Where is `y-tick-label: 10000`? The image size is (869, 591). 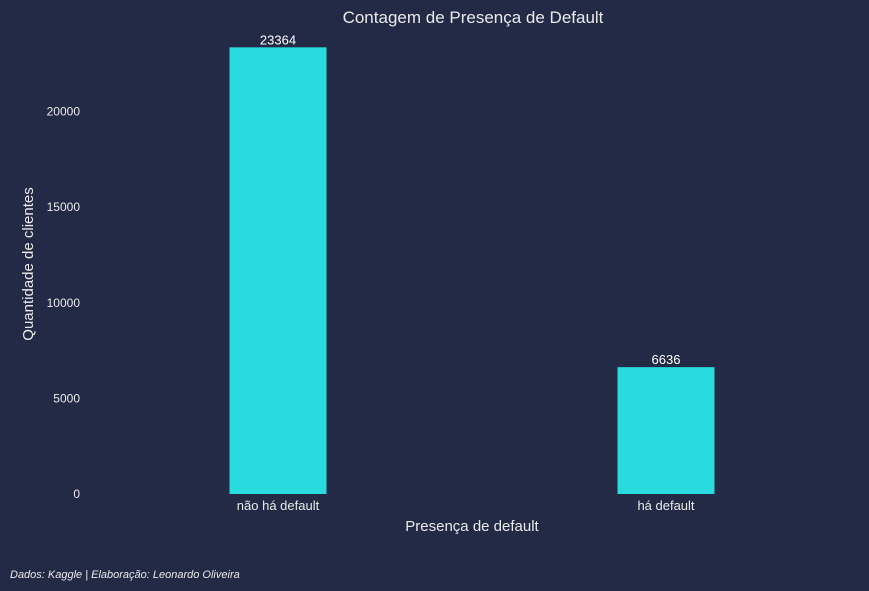 y-tick-label: 10000 is located at coordinates (64, 303).